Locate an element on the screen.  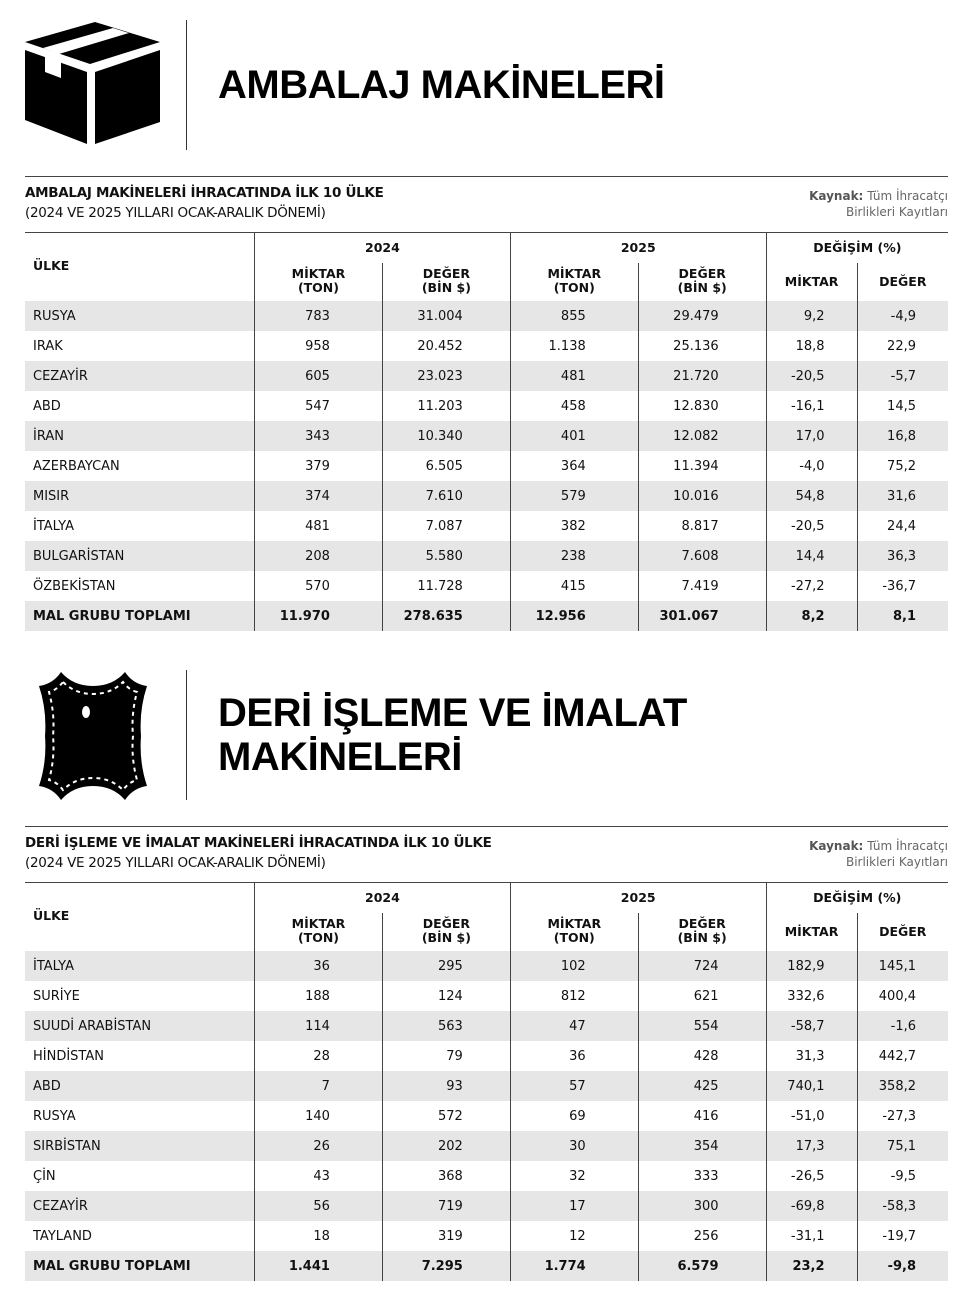
cell-val-change: 75,1 is located at coordinates (902, 1146).